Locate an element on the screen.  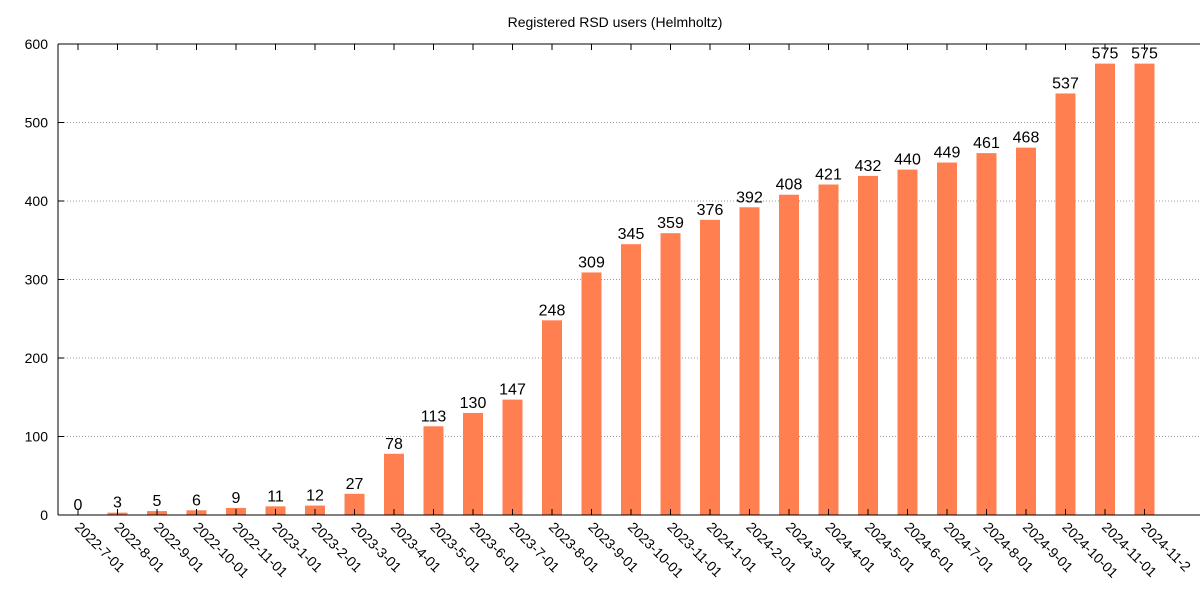
data-label: 11 is located at coordinates (275, 496).